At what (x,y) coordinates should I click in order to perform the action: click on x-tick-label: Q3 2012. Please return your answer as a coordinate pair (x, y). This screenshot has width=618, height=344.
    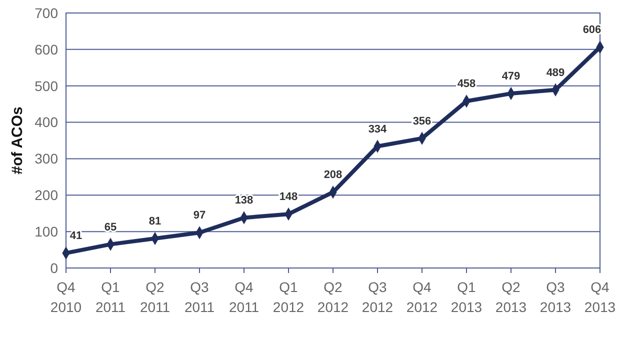
    Looking at the image, I should click on (378, 297).